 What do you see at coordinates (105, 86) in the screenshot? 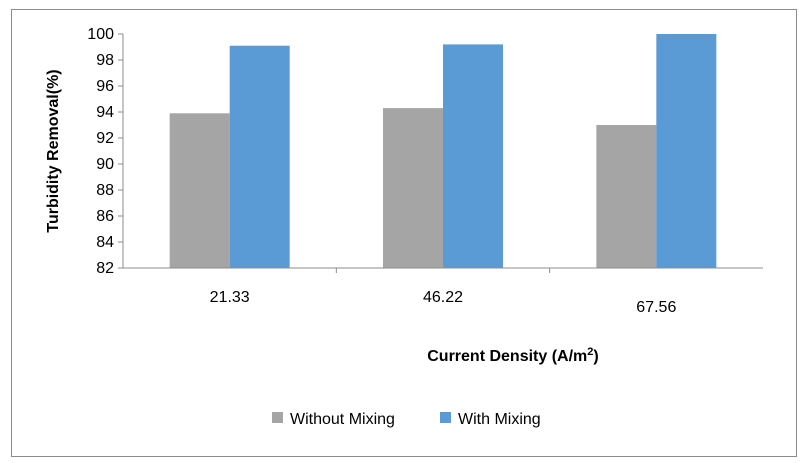
I see `y-tick-label-96: 96` at bounding box center [105, 86].